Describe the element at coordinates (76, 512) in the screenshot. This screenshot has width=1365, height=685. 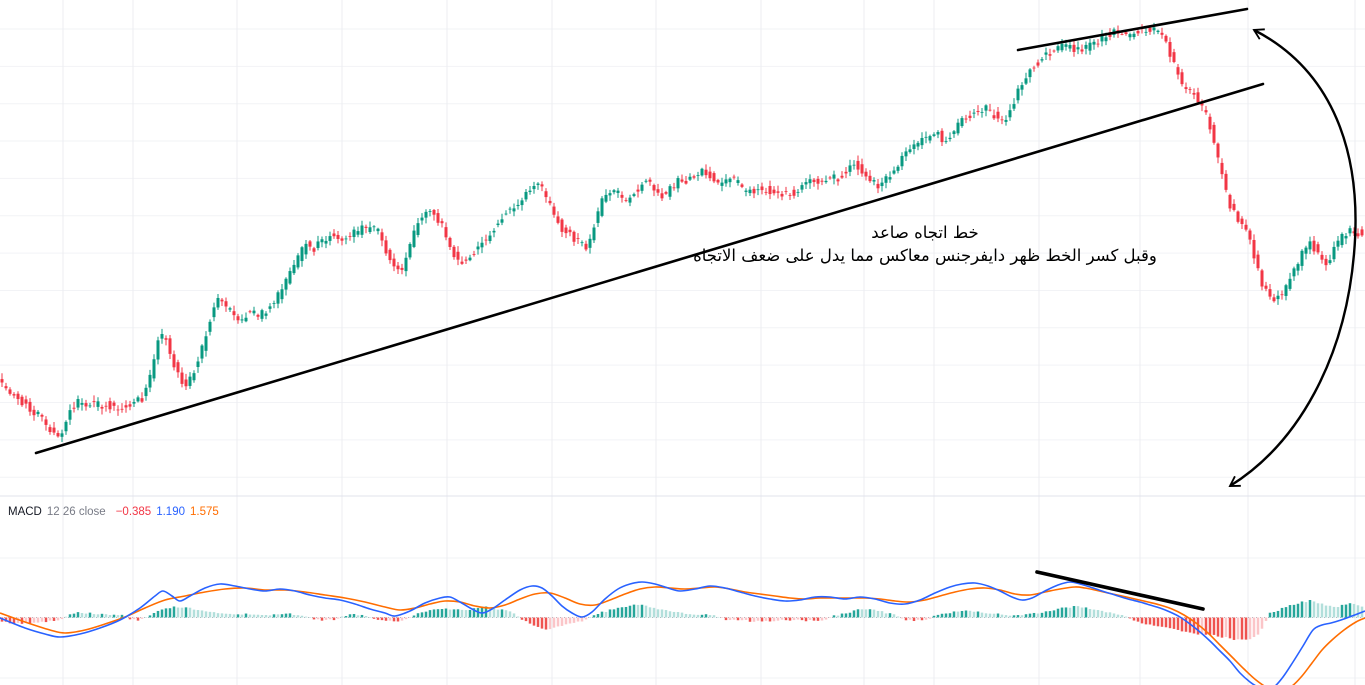
I see `macd-legend-params: 12 26 close` at that location.